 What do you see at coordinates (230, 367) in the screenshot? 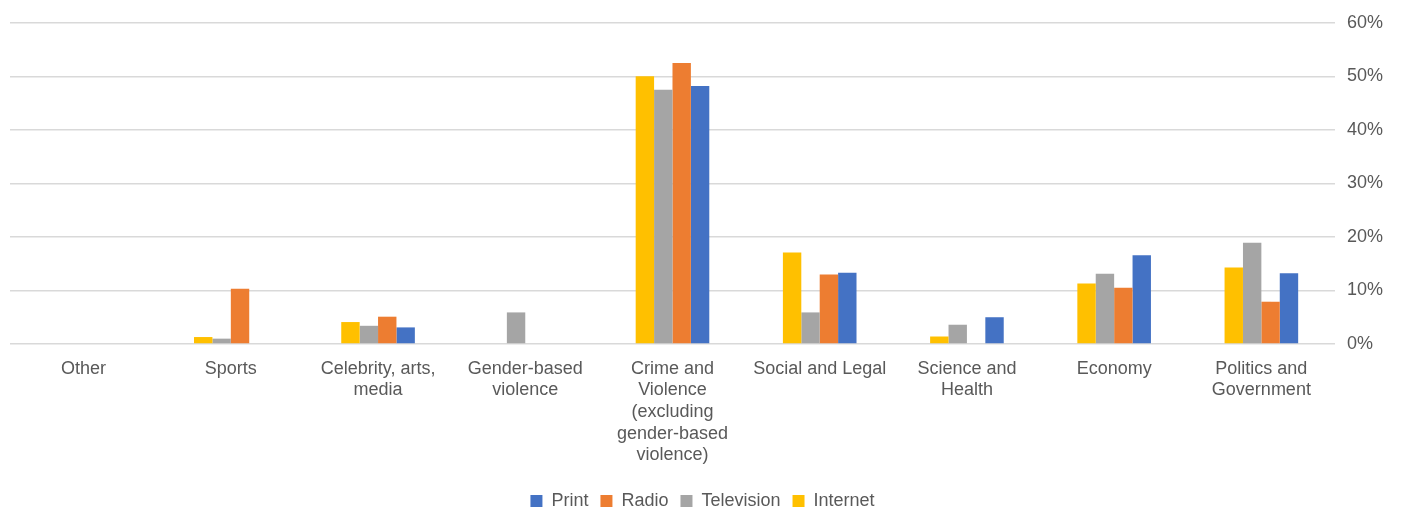
I see `x-tick-label: Sports` at bounding box center [230, 367].